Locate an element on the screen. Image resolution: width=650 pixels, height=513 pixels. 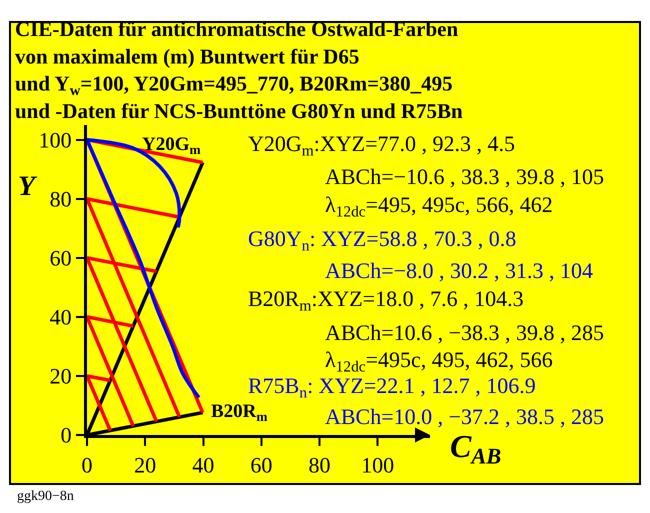
annotation: ABCh=10.6 , −38.3 , 39.8 , 285 is located at coordinates (464, 332).